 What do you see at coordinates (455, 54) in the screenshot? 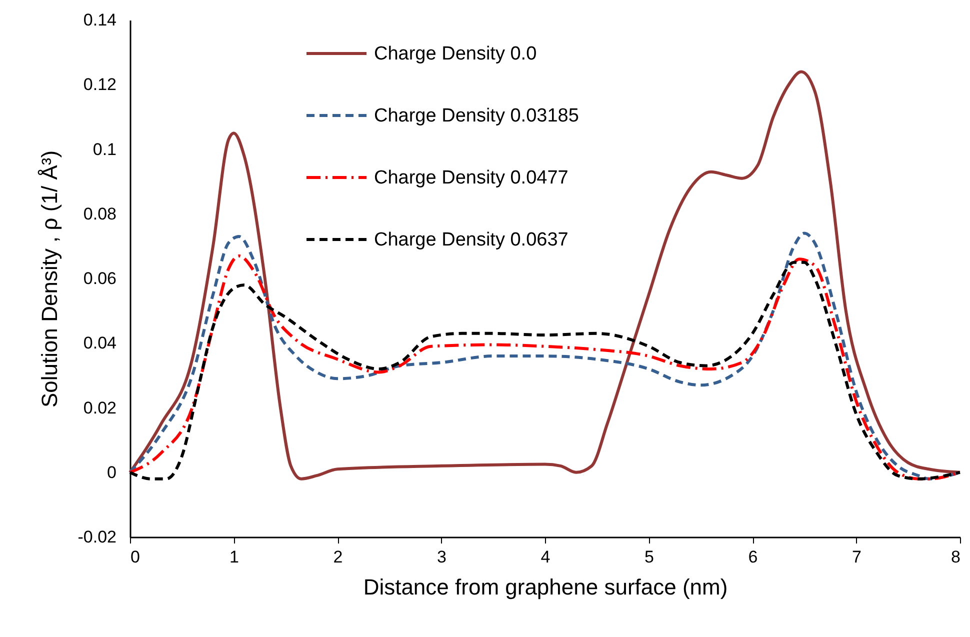
I see `legend-label: Charge Density 0.0` at bounding box center [455, 54].